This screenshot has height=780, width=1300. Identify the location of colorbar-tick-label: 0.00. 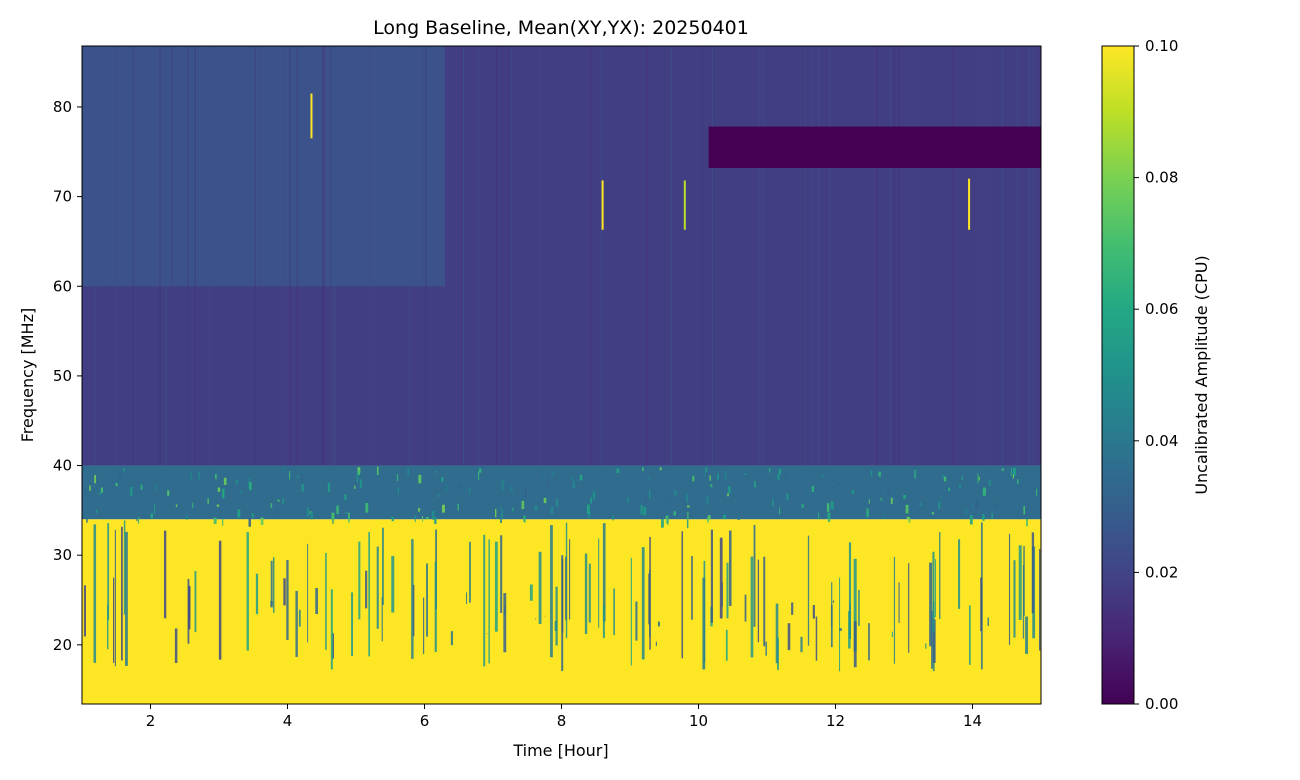
(1161, 704).